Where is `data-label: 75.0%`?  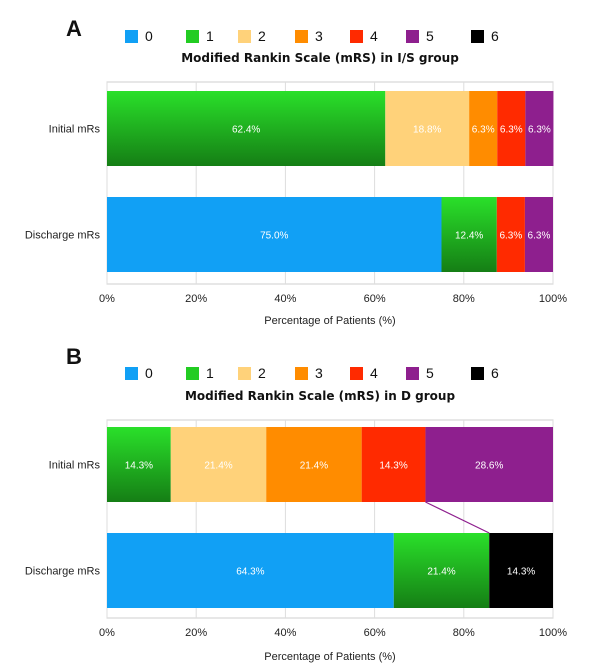
data-label: 75.0% is located at coordinates (274, 236).